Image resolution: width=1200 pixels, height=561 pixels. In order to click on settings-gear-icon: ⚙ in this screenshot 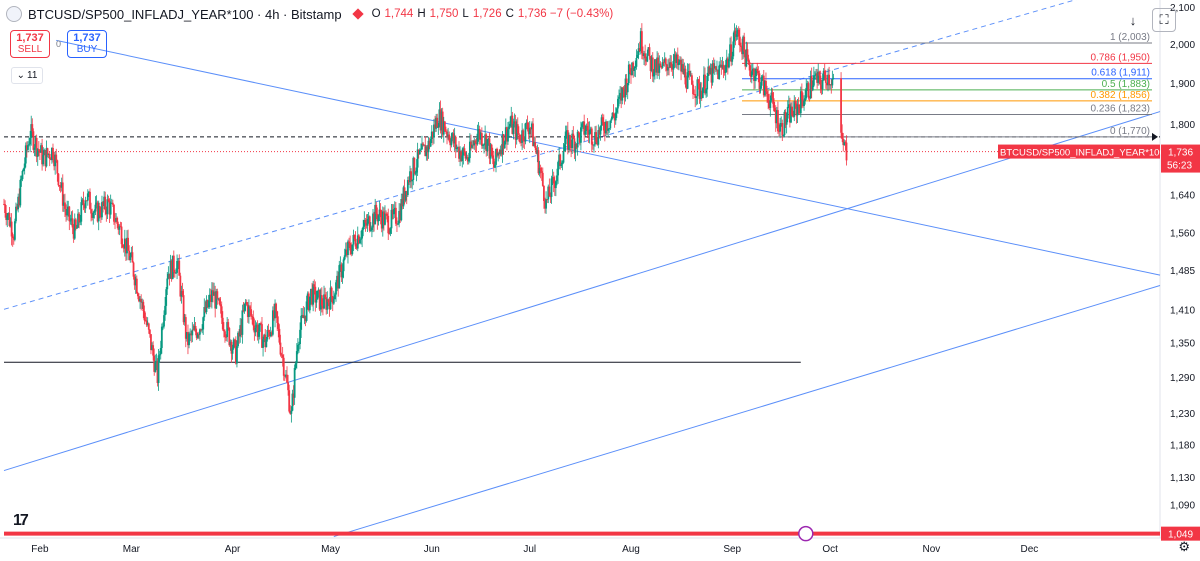, I will do `click(1184, 546)`.